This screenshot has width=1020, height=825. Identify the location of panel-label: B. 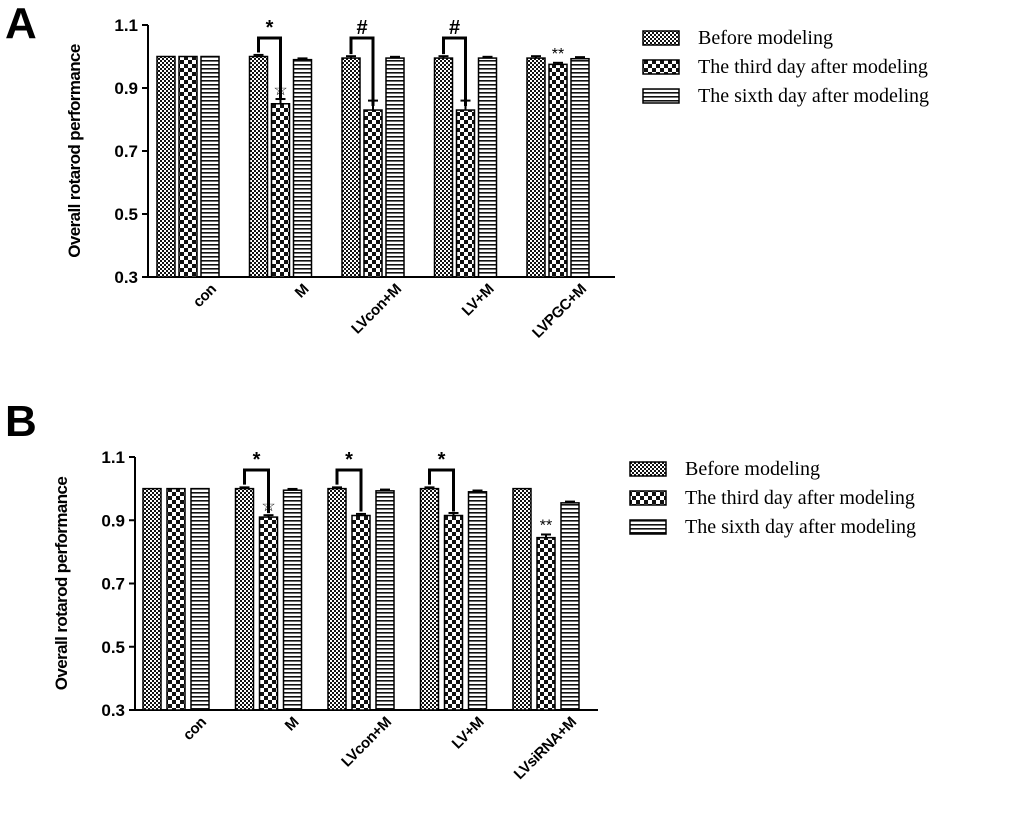
(21, 421).